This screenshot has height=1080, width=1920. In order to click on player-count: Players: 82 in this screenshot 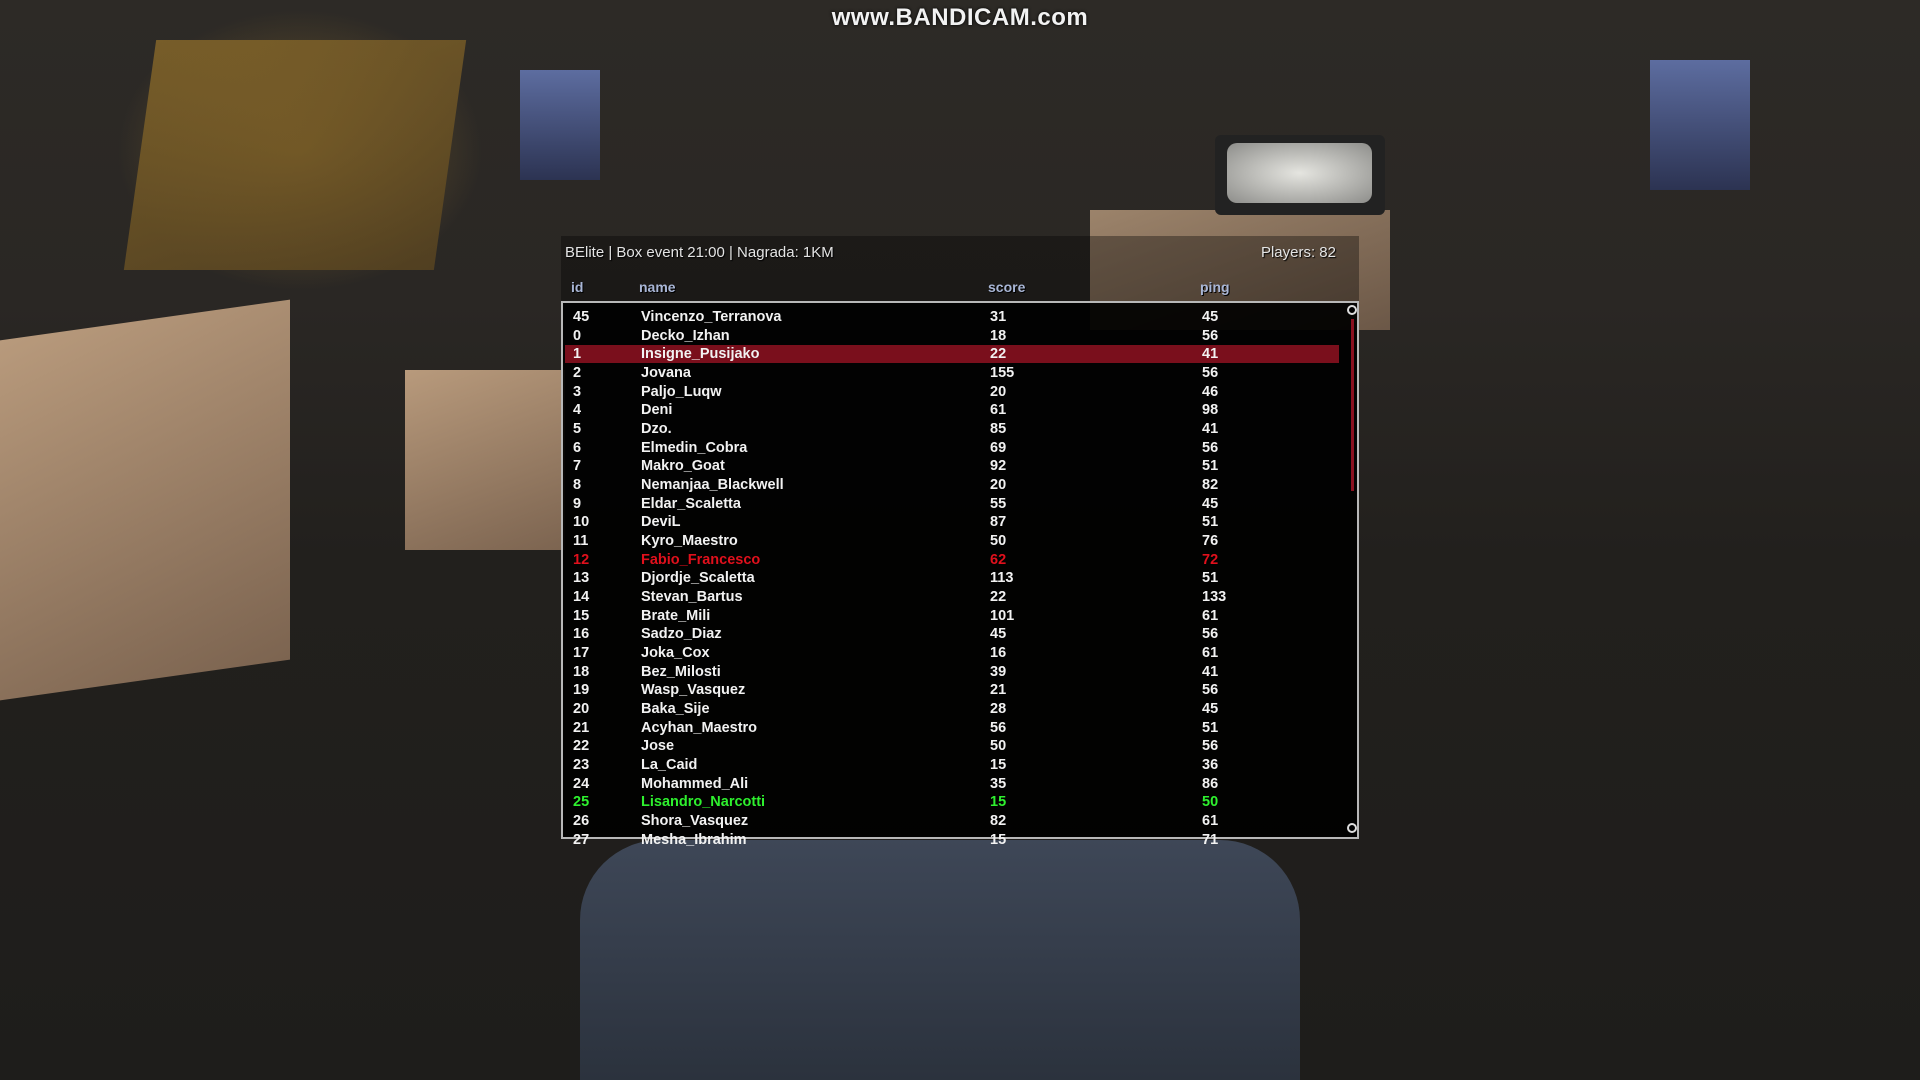, I will do `click(1298, 252)`.